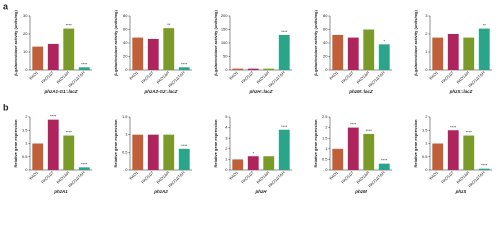 The width and height of the screenshot is (500, 240). What do you see at coordinates (224, 29) in the screenshot?
I see `y-tick-label: 150` at bounding box center [224, 29].